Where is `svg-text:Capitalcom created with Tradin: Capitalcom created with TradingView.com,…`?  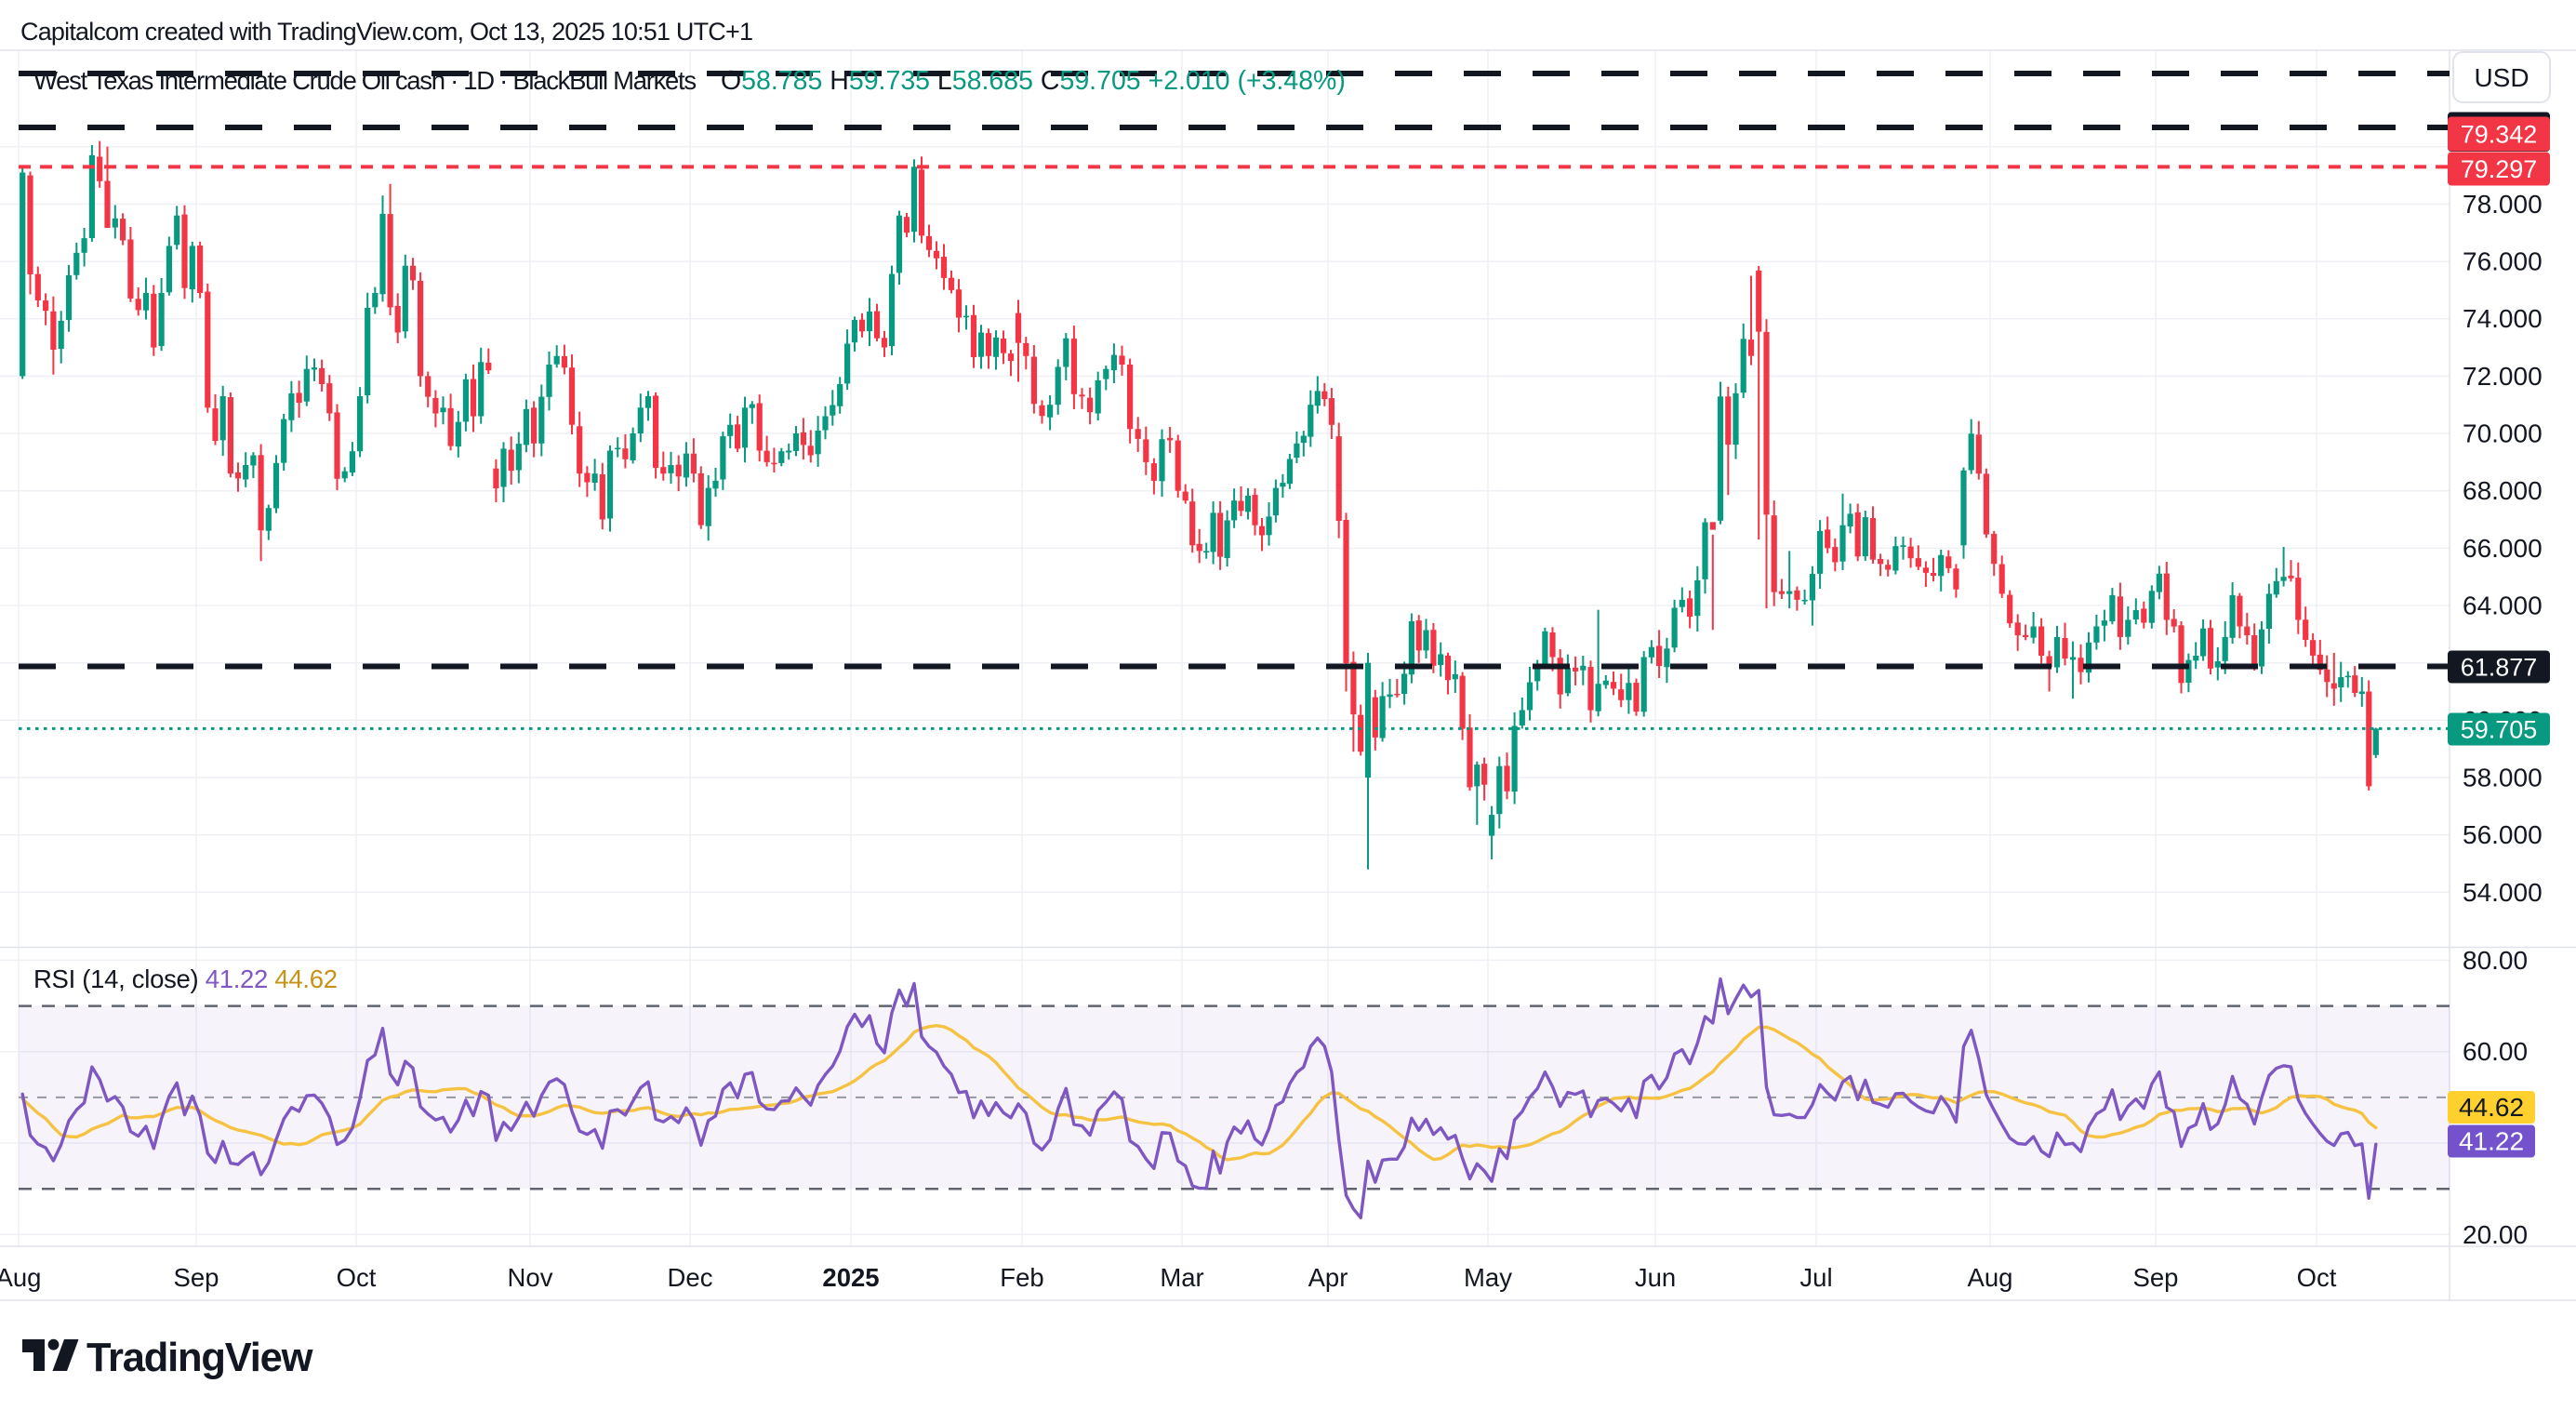 svg-text:Capitalcom created with Tradin: Capitalcom created with TradingView.com,… is located at coordinates (386, 32).